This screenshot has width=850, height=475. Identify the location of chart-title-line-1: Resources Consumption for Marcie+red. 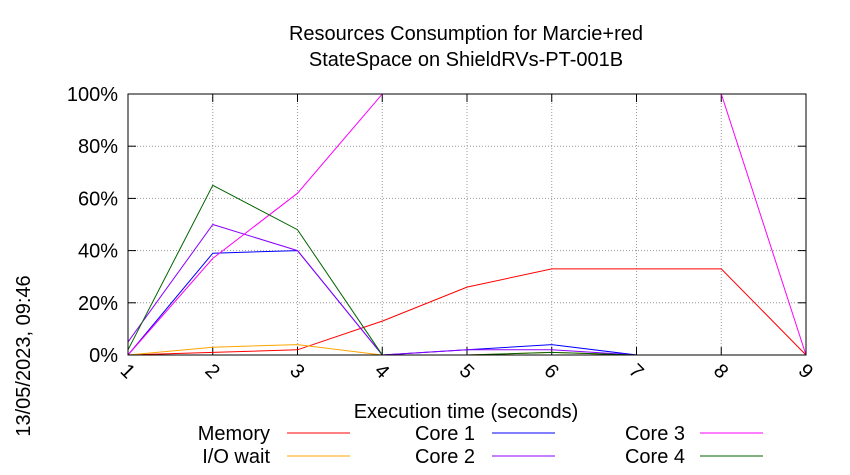
(466, 34).